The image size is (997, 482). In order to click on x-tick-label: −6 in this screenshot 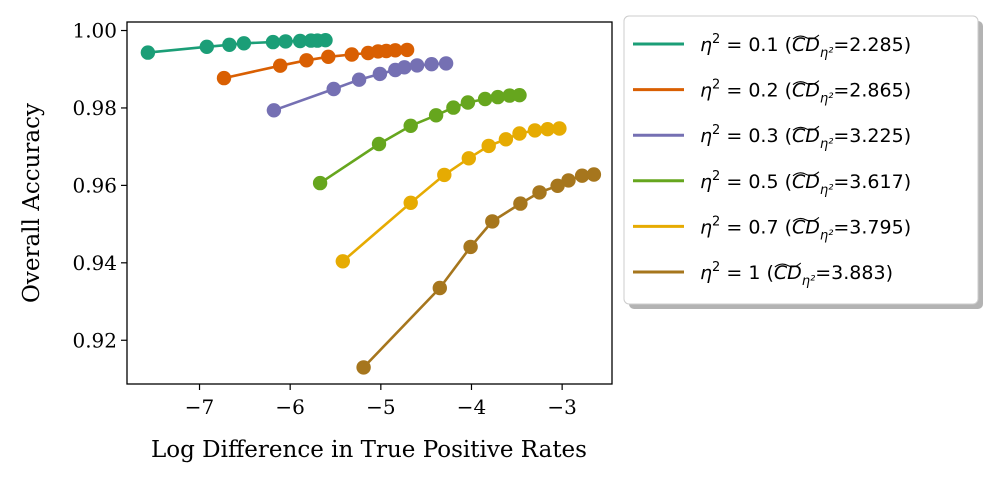, I will do `click(289, 407)`.